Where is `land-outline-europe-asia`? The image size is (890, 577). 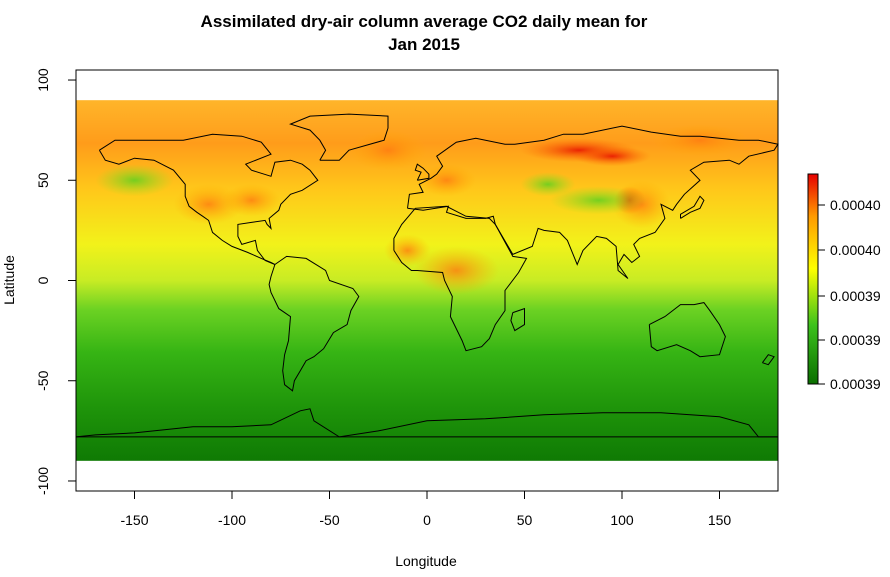
land-outline-europe-asia is located at coordinates (593, 202).